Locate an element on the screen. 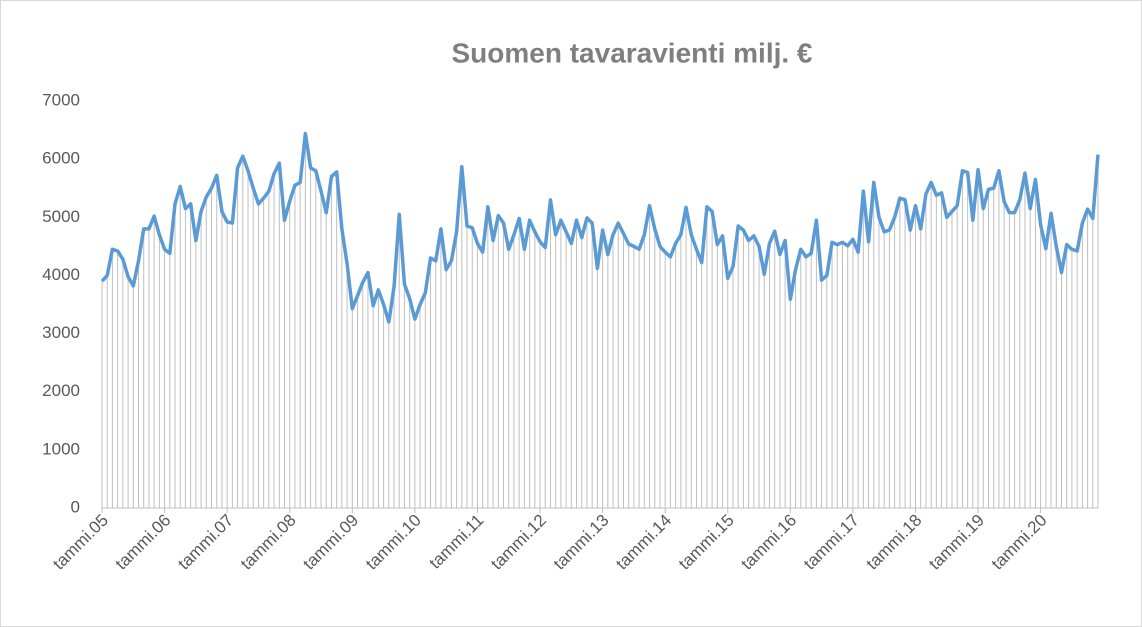 The width and height of the screenshot is (1142, 627). y-tick-label: 2000 is located at coordinates (61, 390).